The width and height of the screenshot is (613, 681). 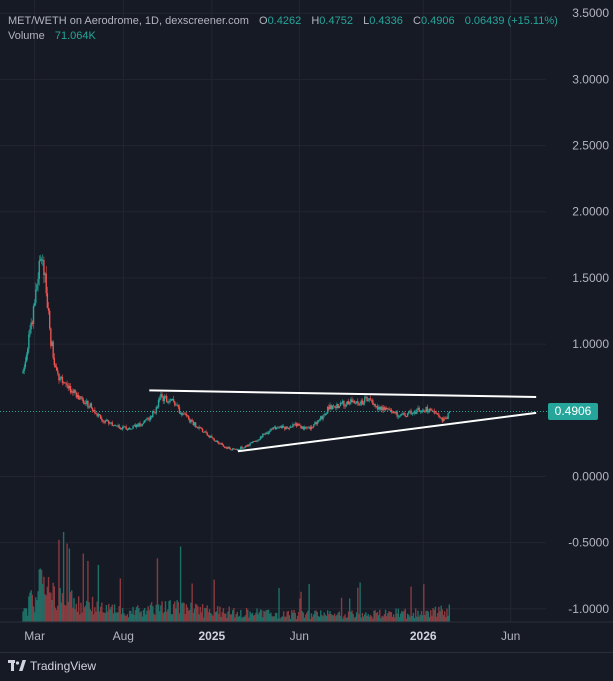 What do you see at coordinates (336, 21) in the screenshot?
I see `legend-high-value: 0.4752` at bounding box center [336, 21].